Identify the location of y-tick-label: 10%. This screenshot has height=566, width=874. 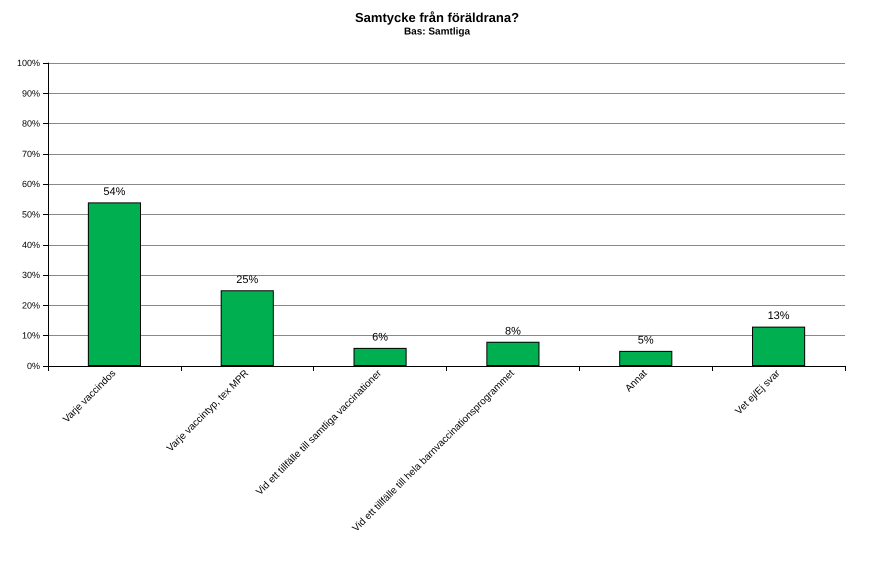
(31, 335).